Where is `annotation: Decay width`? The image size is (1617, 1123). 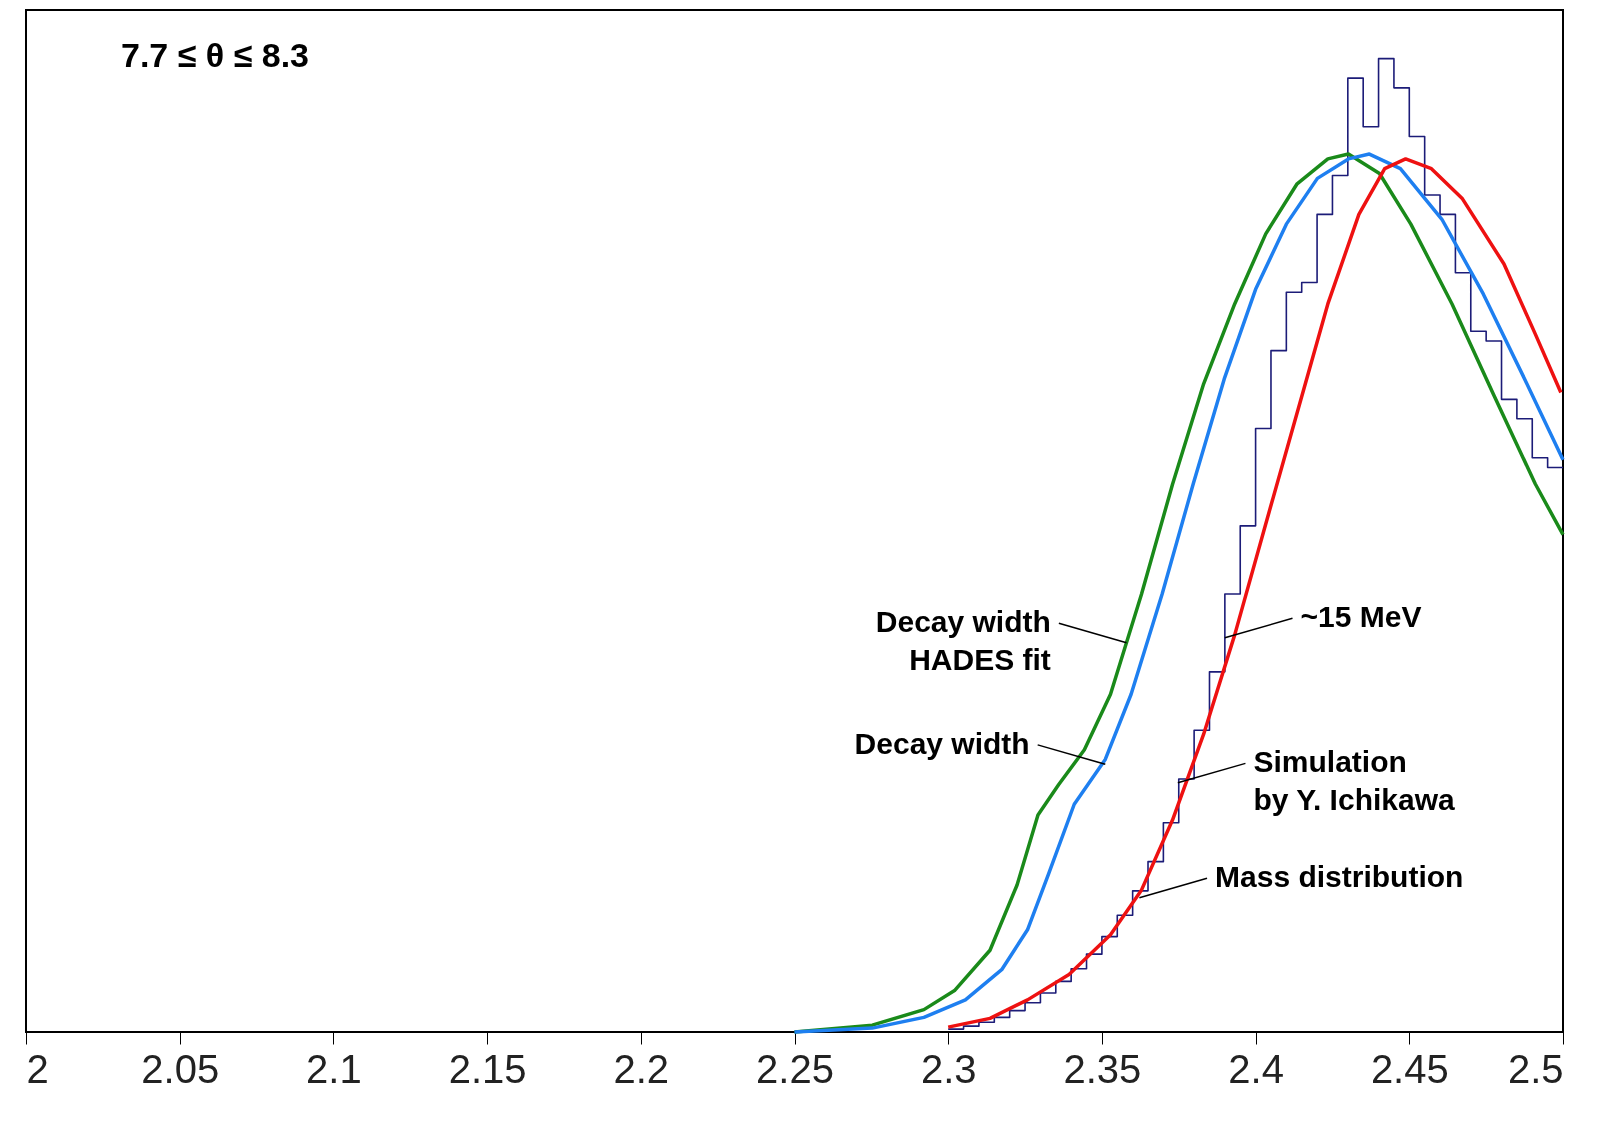
annotation: Decay width is located at coordinates (942, 743).